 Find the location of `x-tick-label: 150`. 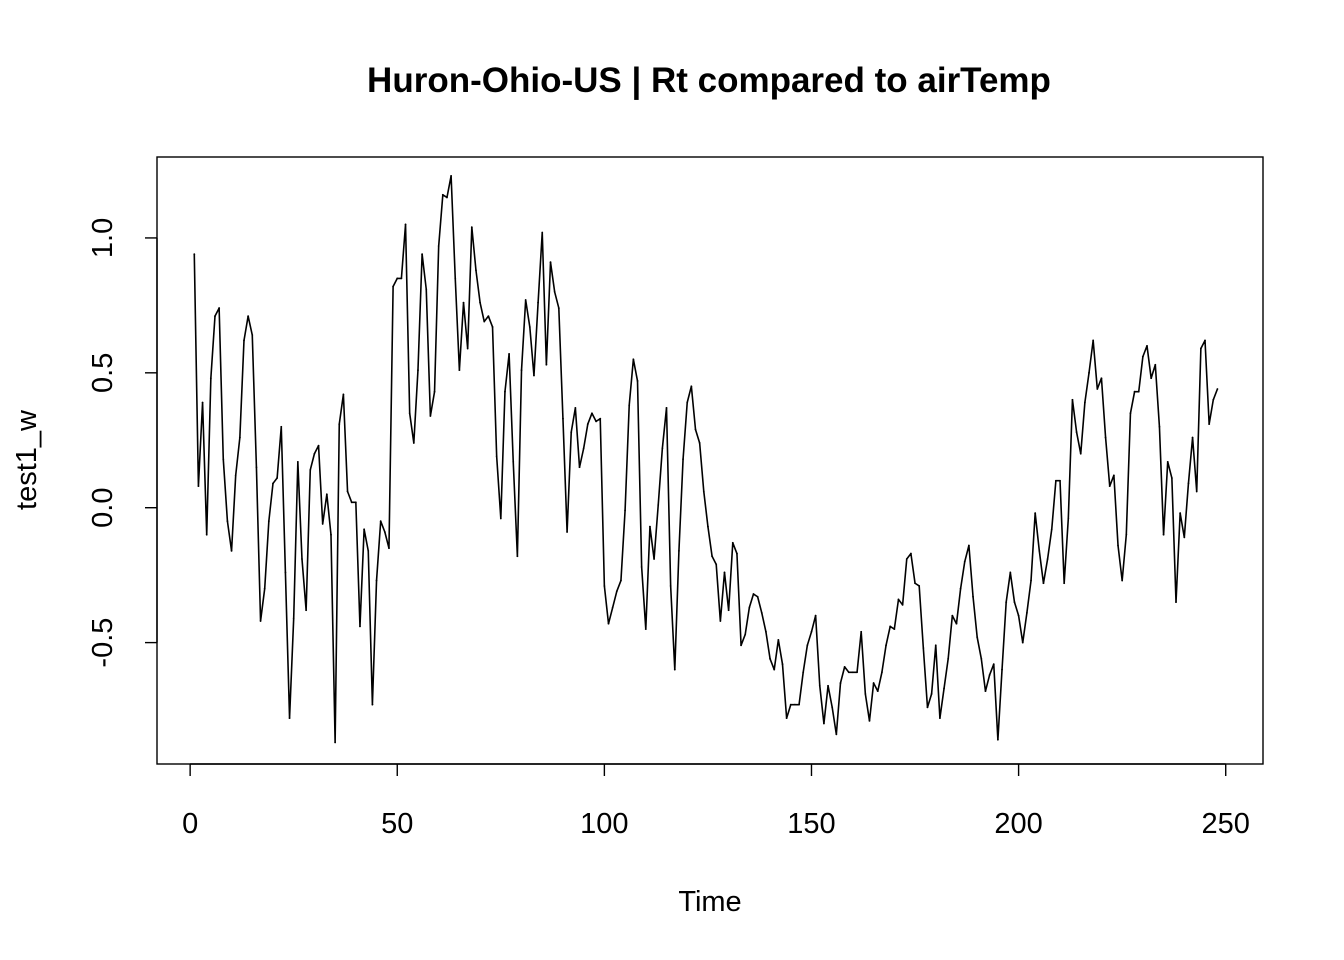

x-tick-label: 150 is located at coordinates (811, 824).